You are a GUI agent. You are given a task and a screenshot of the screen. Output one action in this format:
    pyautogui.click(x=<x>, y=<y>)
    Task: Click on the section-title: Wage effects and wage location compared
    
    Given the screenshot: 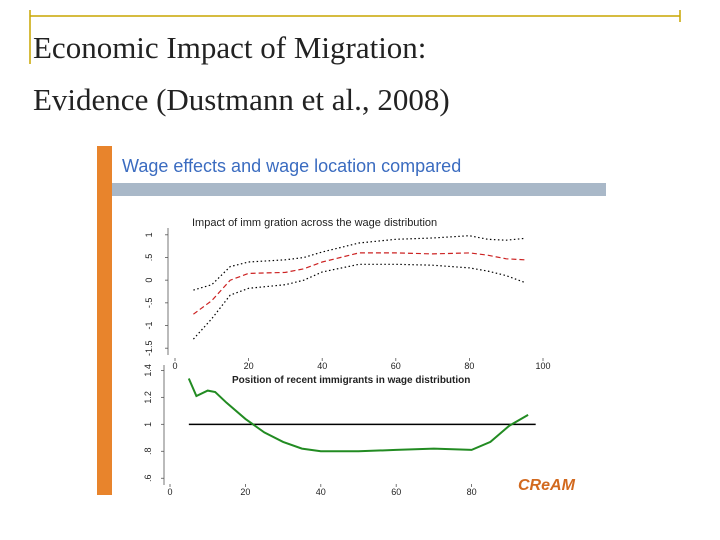 What is the action you would take?
    pyautogui.click(x=291, y=166)
    